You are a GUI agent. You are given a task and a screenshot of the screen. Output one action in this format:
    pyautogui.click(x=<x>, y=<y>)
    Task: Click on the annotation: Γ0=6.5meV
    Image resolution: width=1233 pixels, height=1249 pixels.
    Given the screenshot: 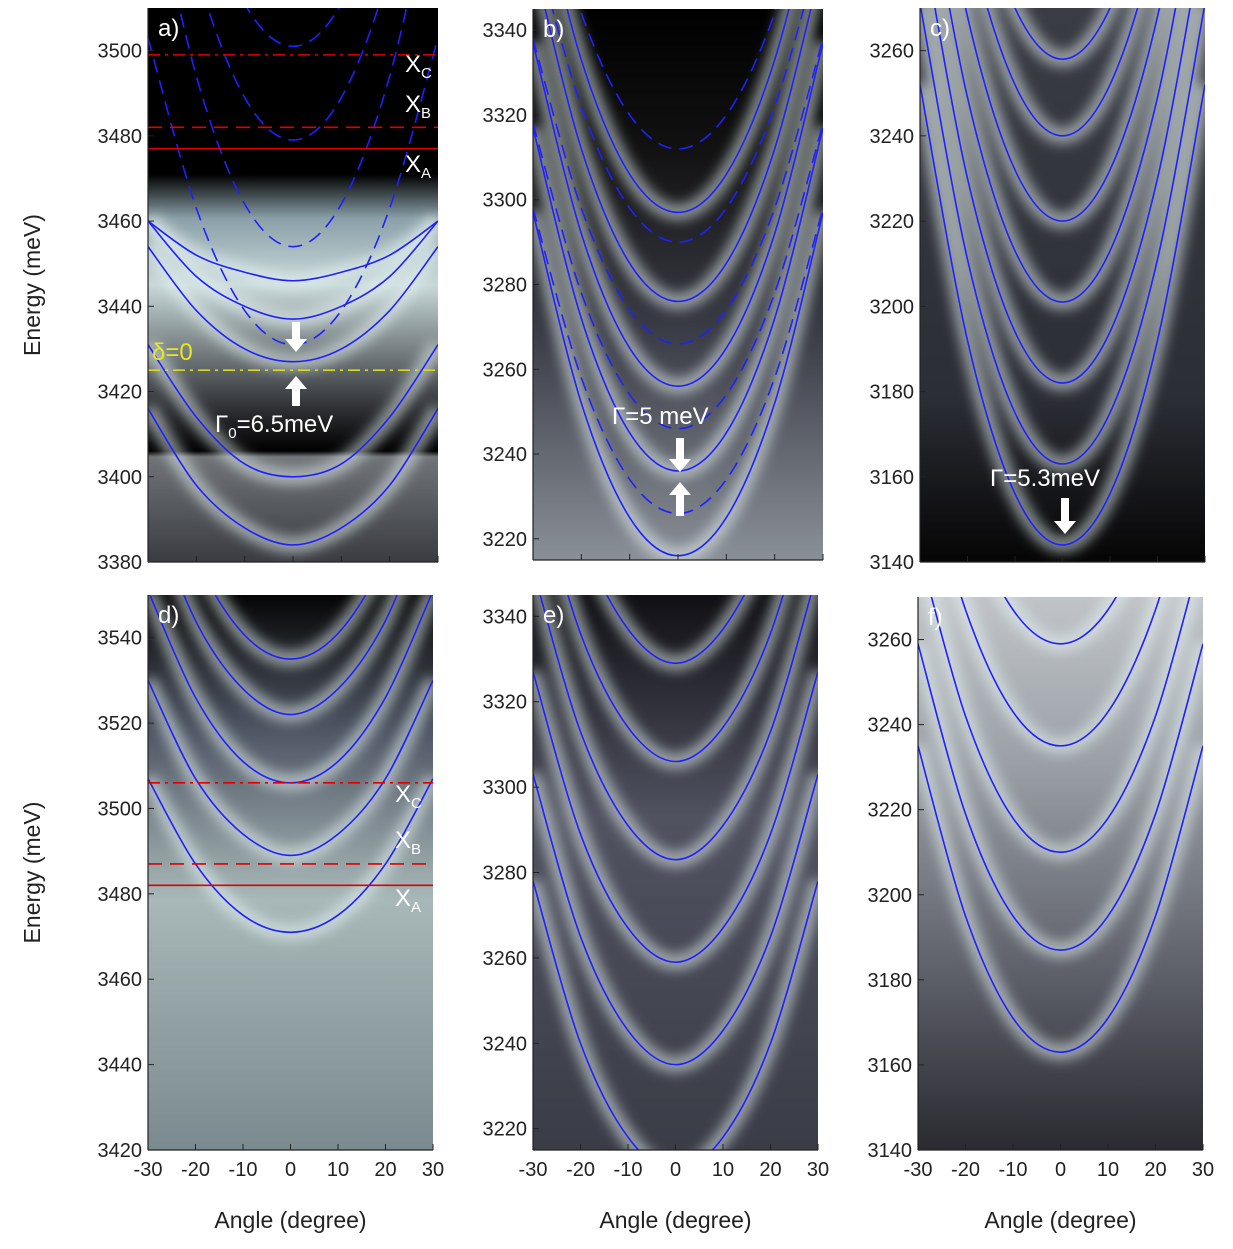 What is the action you would take?
    pyautogui.click(x=274, y=426)
    